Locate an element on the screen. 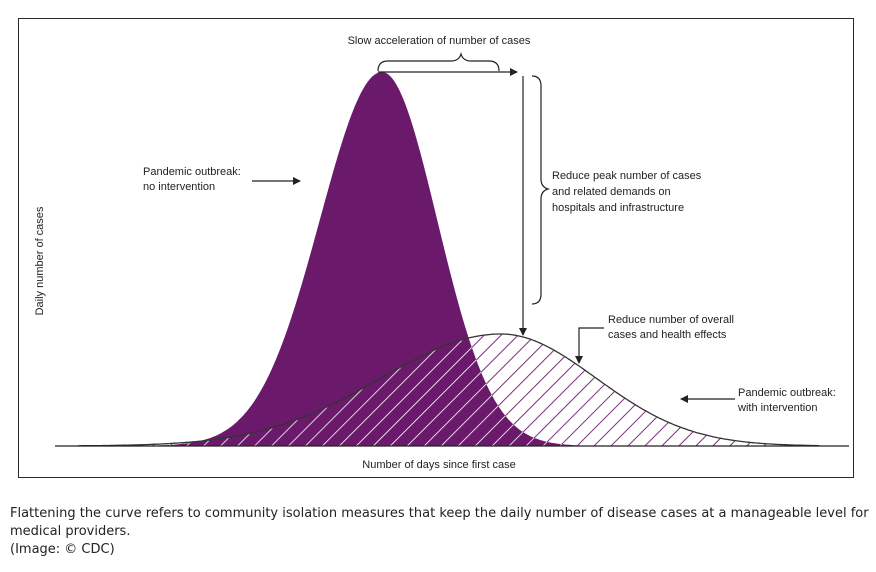 This screenshot has height=572, width=876. reduce-overall-arrow is located at coordinates (589, 345).